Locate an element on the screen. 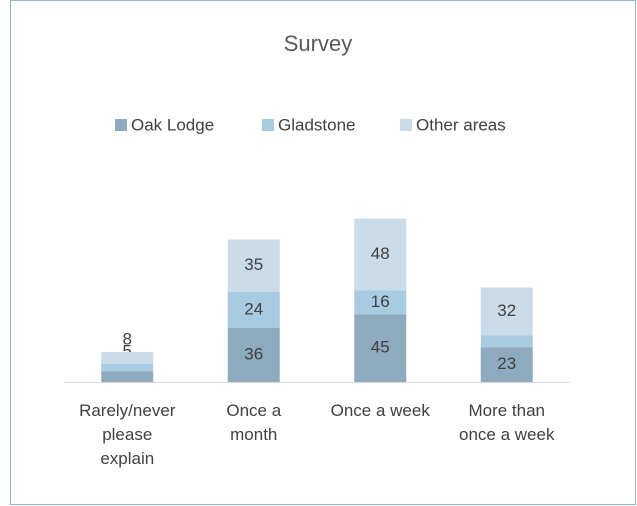 The height and width of the screenshot is (506, 637). legend-label: Gladstone is located at coordinates (317, 124).